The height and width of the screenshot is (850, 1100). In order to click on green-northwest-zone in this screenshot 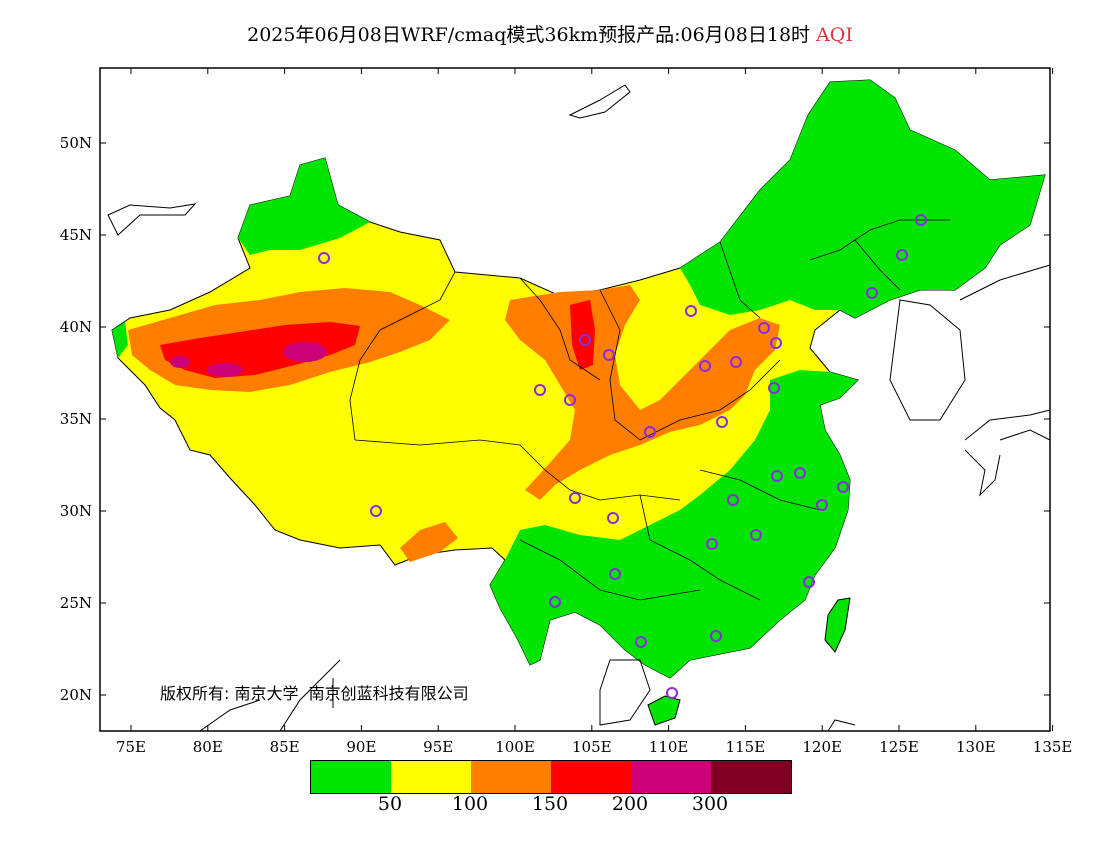, I will do `click(304, 206)`.